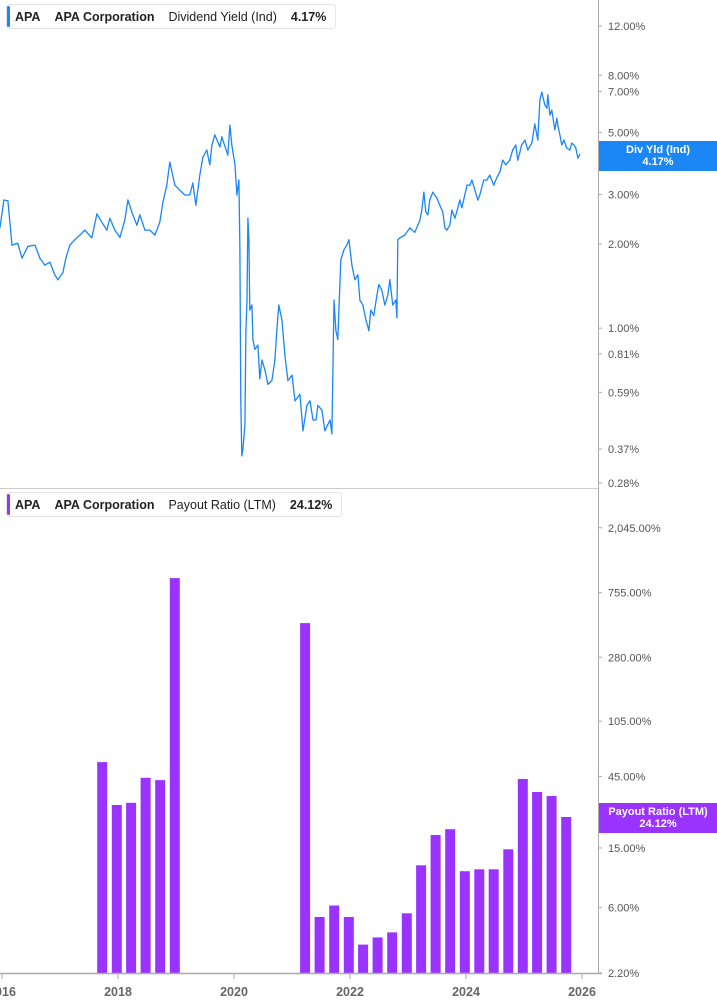 Image resolution: width=717 pixels, height=1005 pixels. What do you see at coordinates (658, 156) in the screenshot?
I see `dividend-yield-value-tag: Div Yld (Ind) 4.17%` at bounding box center [658, 156].